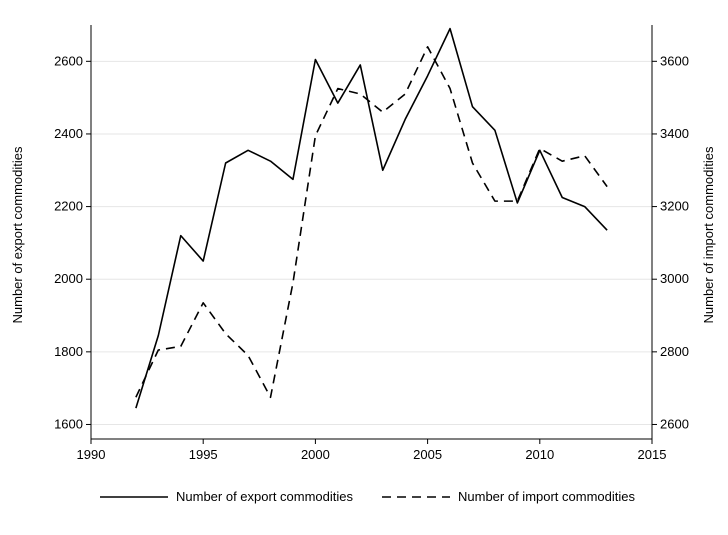 Image resolution: width=728 pixels, height=535 pixels. I want to click on x-axis-ticks: 1990 1995 2000 2005 2010 2015, so click(372, 450).